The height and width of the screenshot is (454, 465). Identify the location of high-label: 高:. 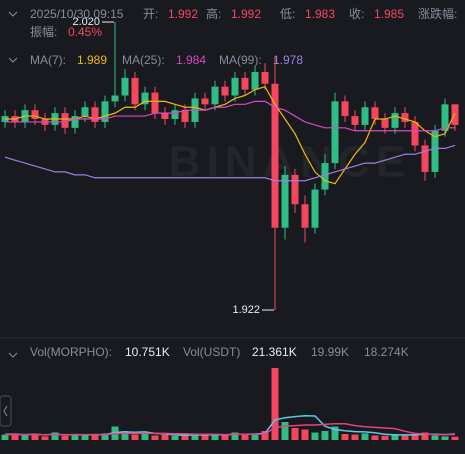
(213, 13).